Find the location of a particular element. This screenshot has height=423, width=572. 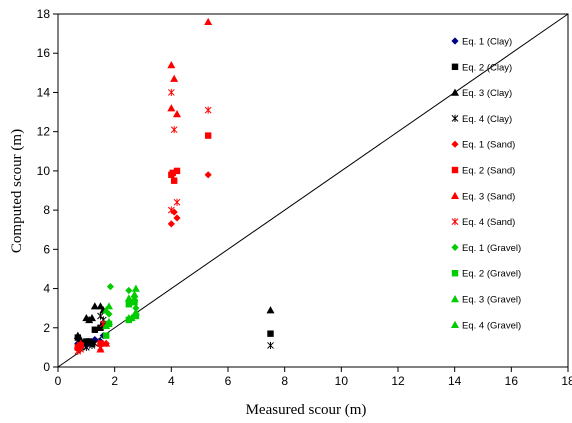

legend-label: Eq. 1 (Gravel) is located at coordinates (491, 248).